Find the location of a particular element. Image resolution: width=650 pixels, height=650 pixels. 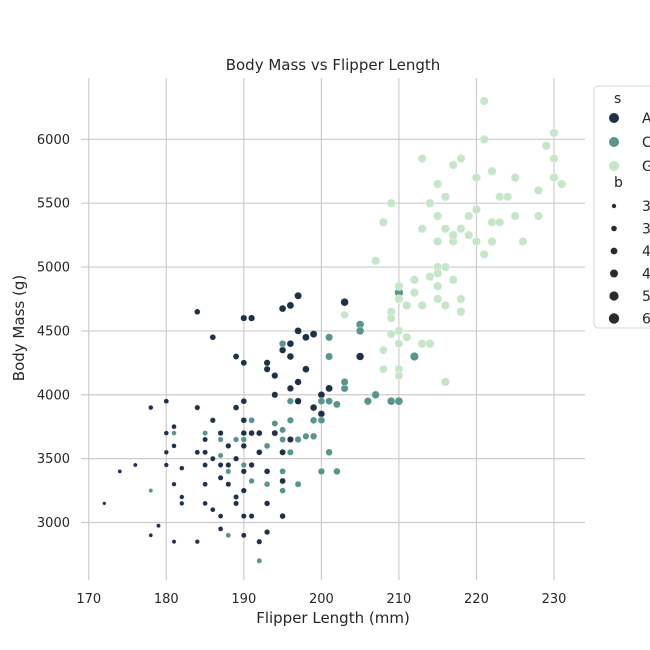

x-tick-label: 170 is located at coordinates (88, 599).